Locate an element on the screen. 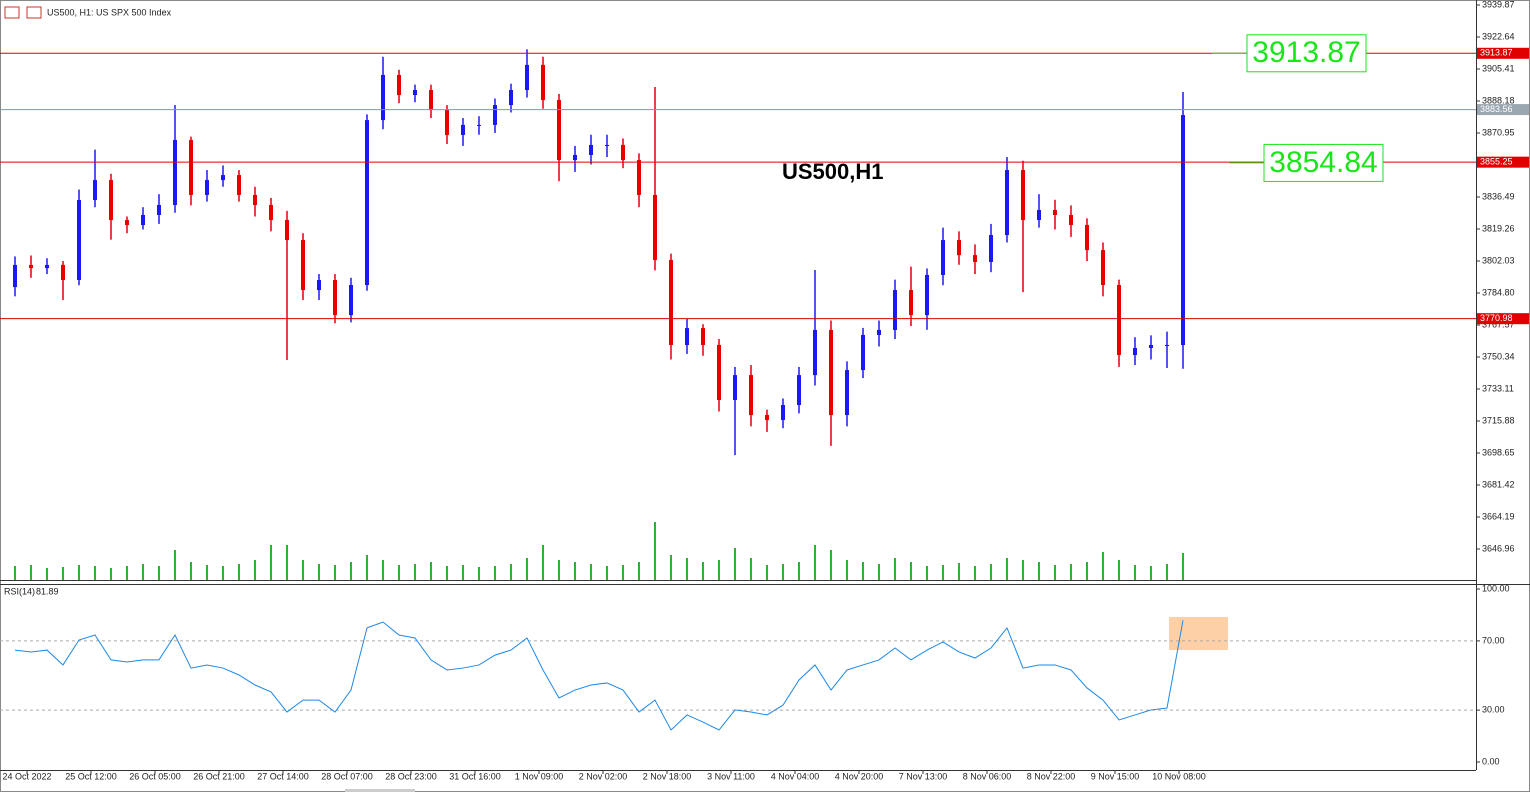  x-tick-label: 25 Oct 12:00 is located at coordinates (91, 776).